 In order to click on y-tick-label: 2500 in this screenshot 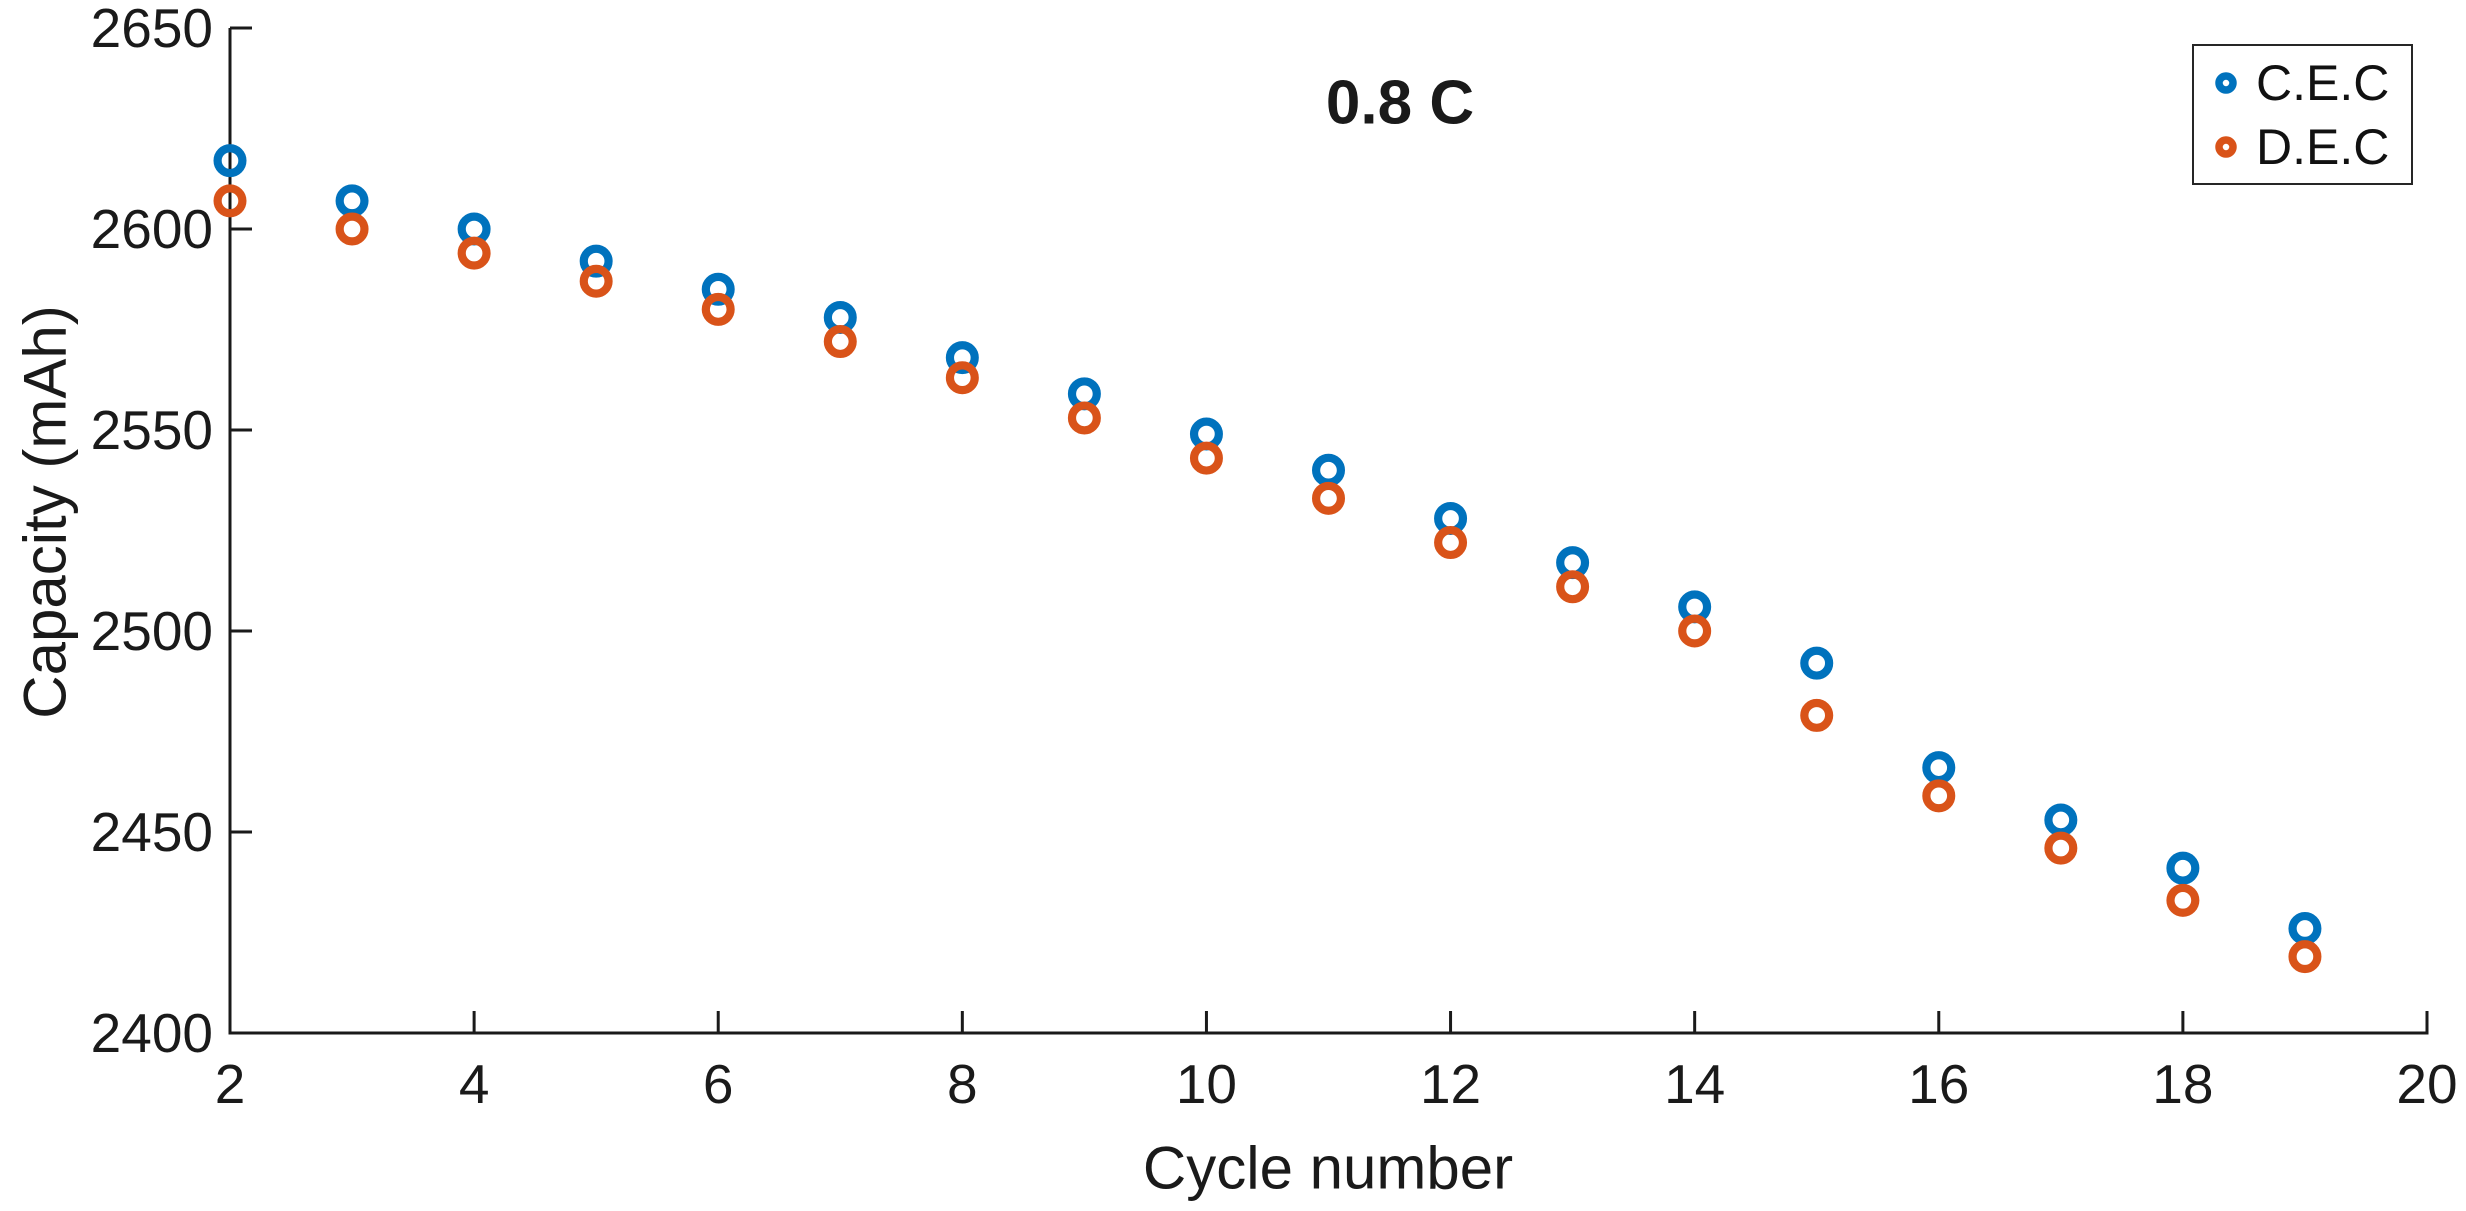, I will do `click(152, 631)`.